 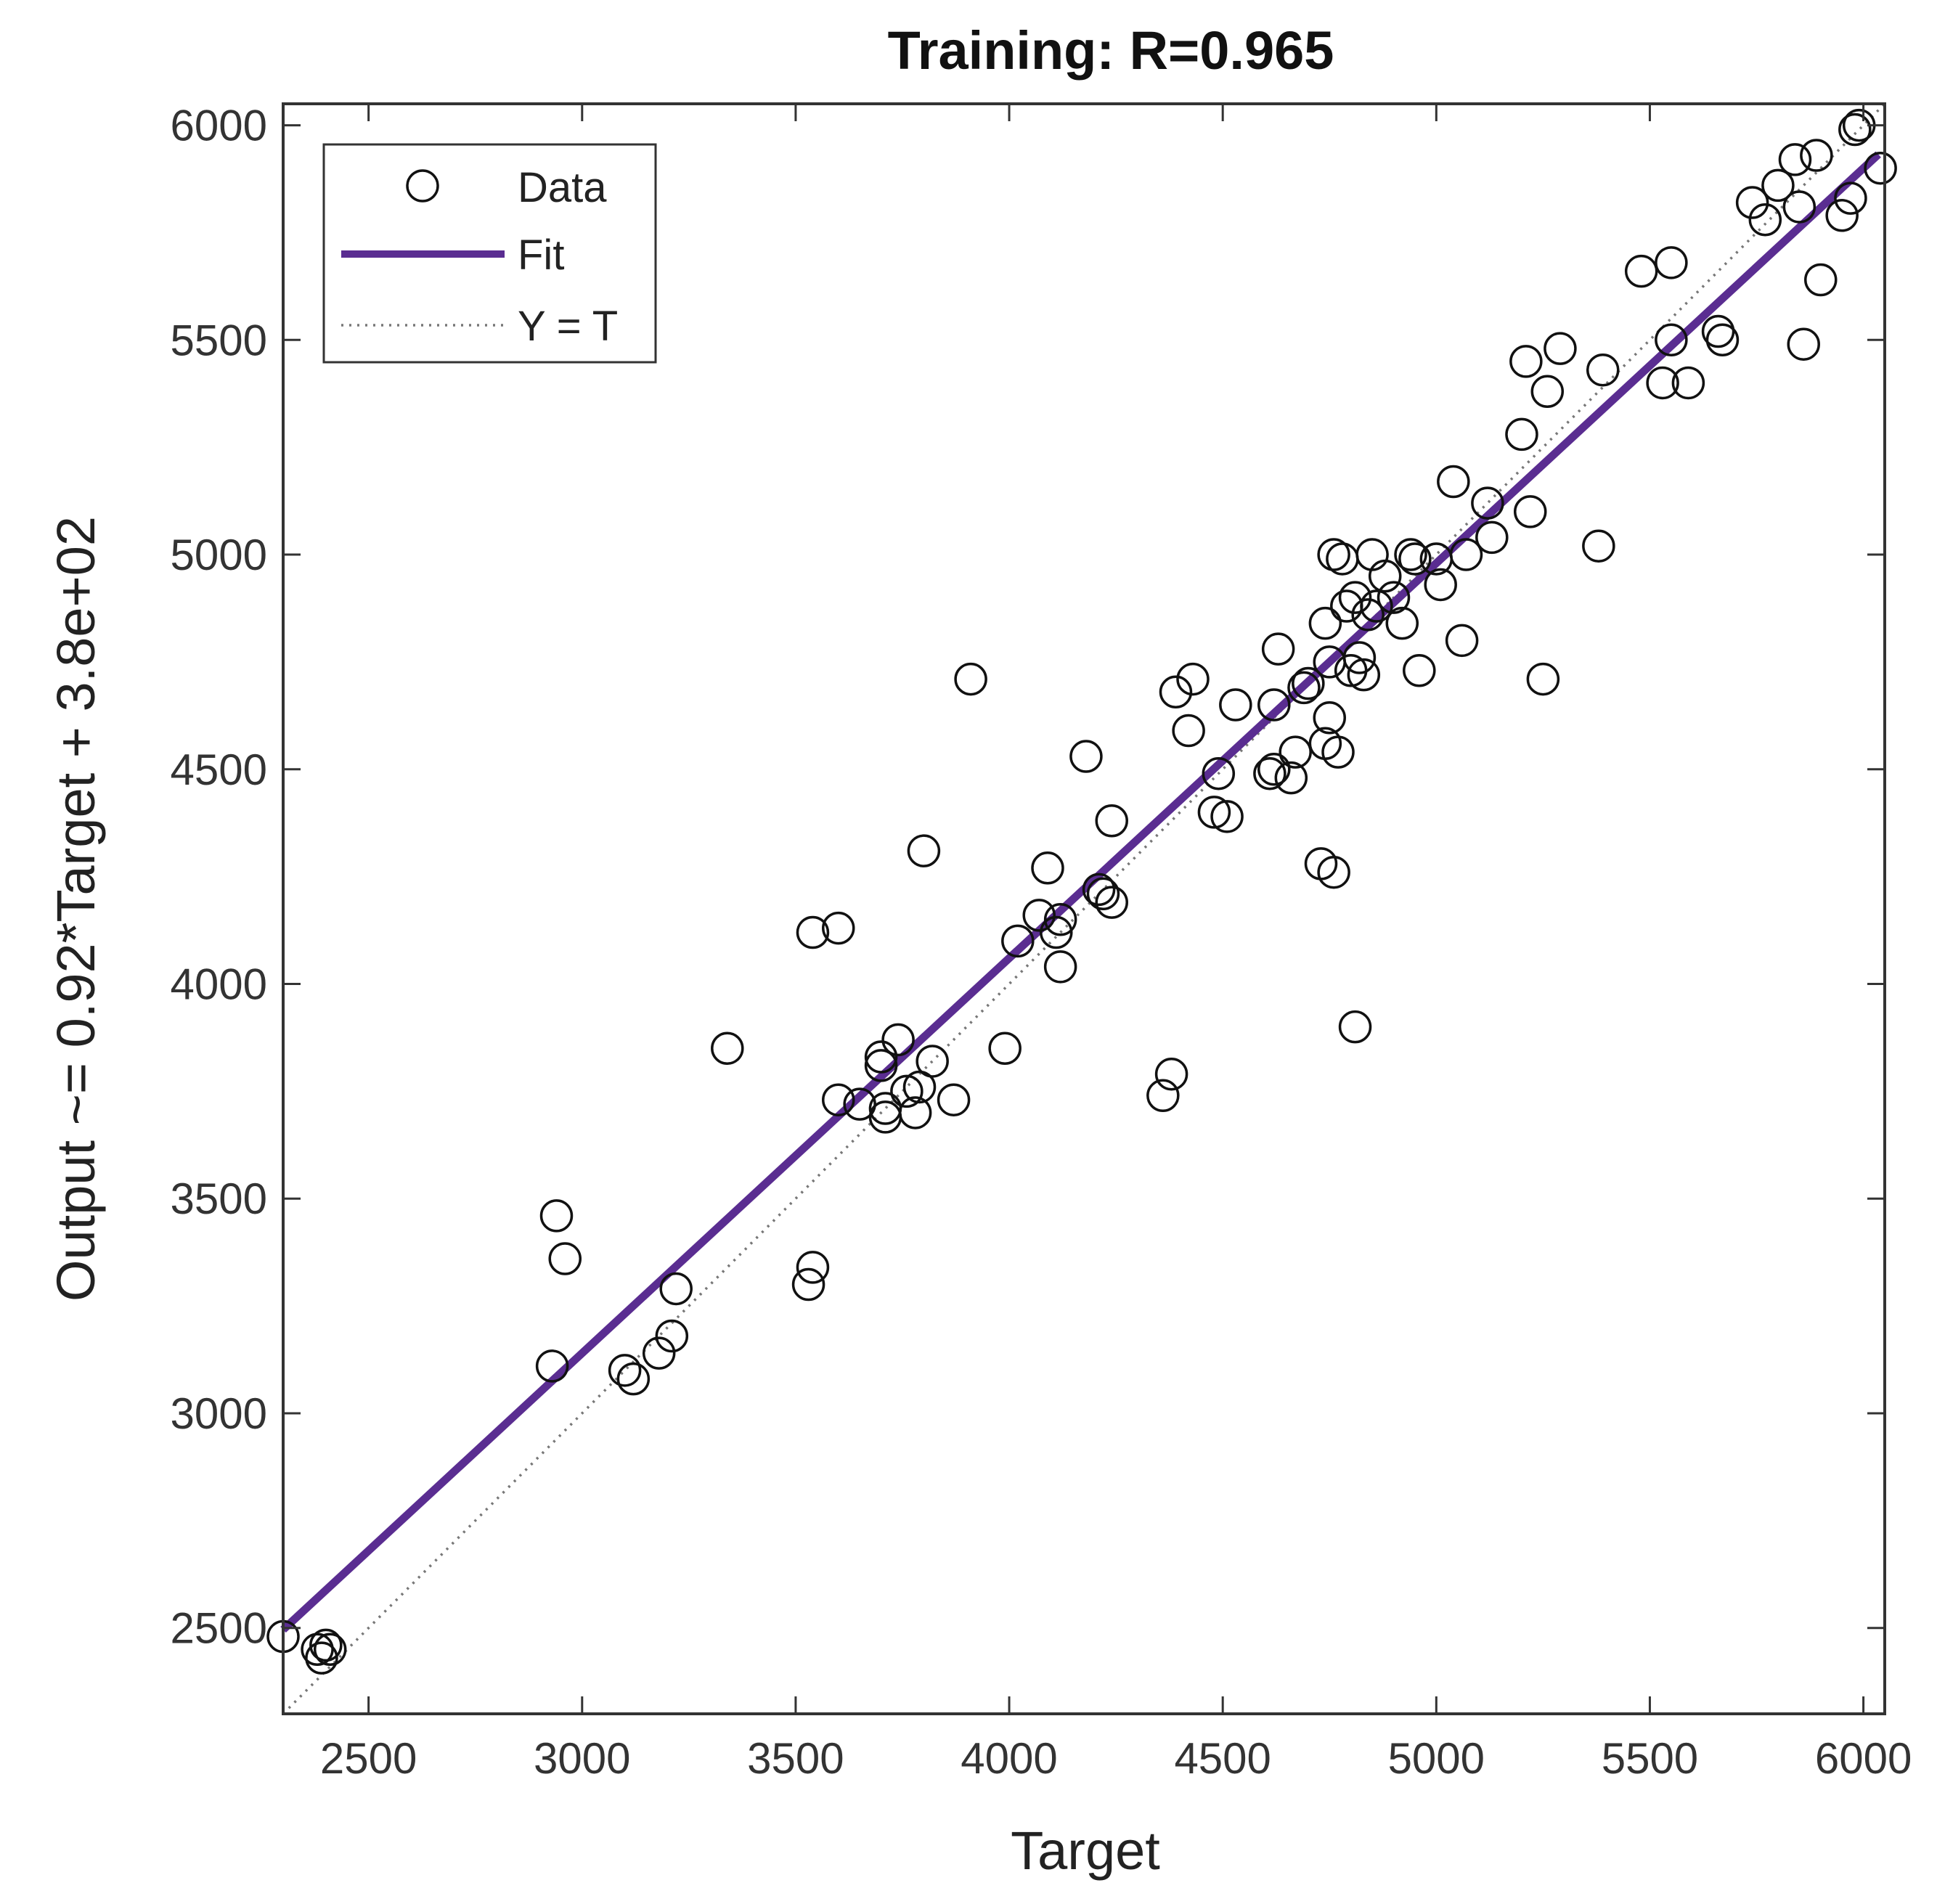 What do you see at coordinates (1009, 1759) in the screenshot?
I see `x-tick-label: 4000` at bounding box center [1009, 1759].